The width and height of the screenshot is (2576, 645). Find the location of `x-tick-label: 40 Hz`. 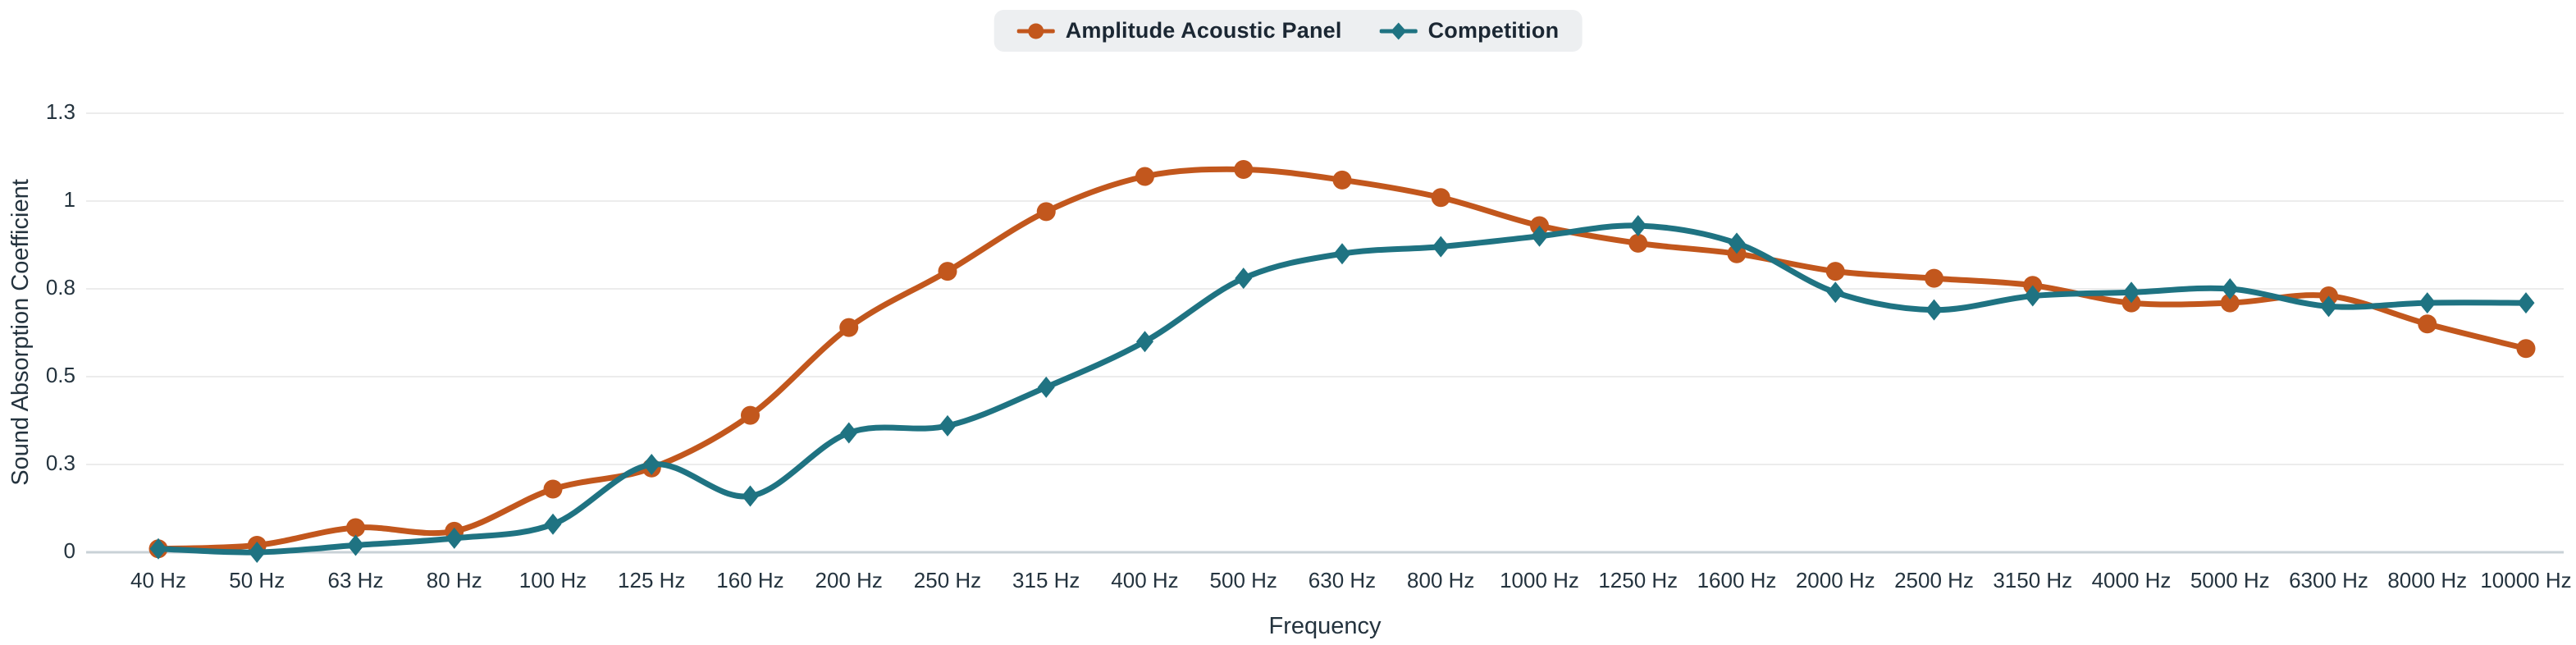

x-tick-label: 40 Hz is located at coordinates (158, 580).